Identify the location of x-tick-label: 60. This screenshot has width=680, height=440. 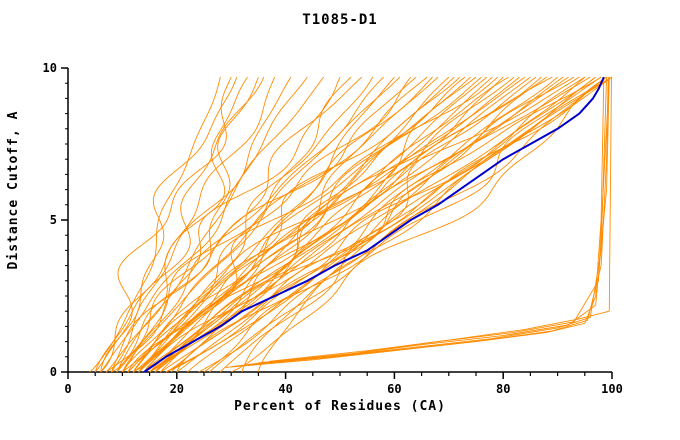
(394, 389).